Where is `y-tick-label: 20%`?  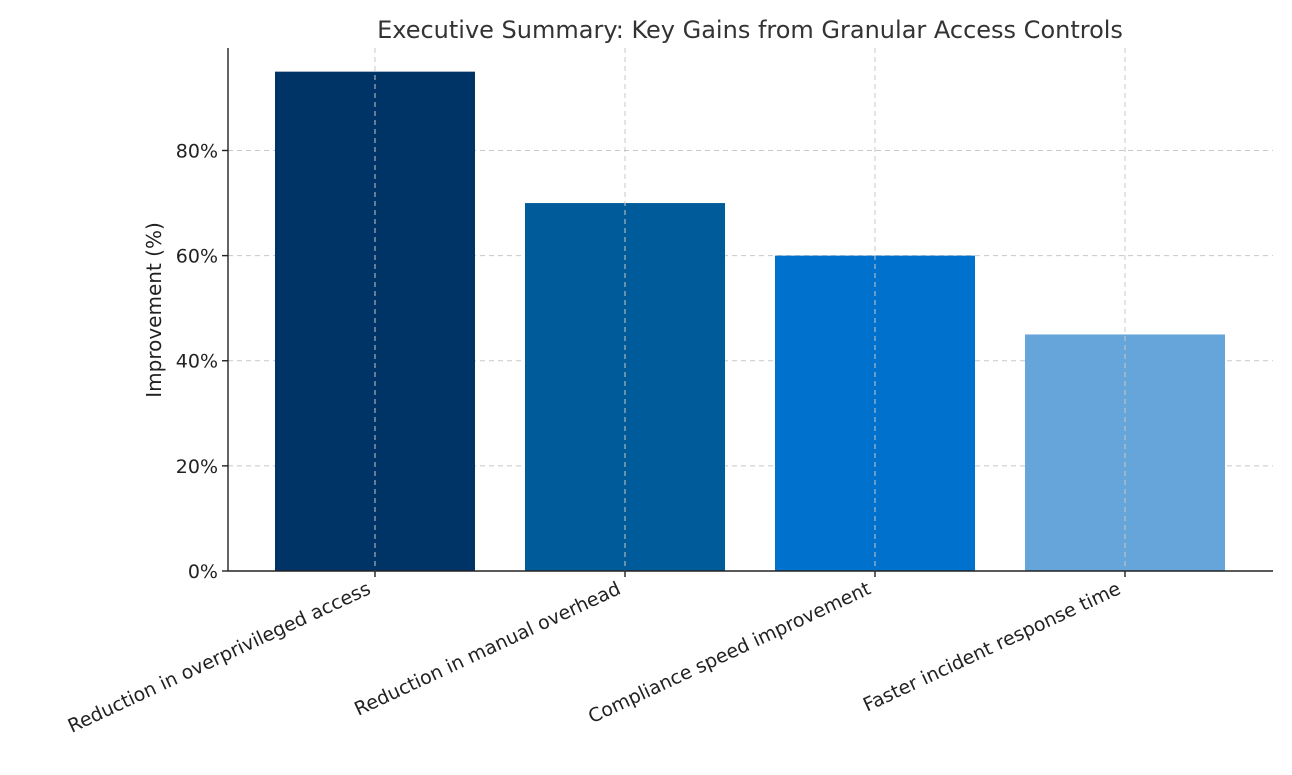
y-tick-label: 20% is located at coordinates (197, 467).